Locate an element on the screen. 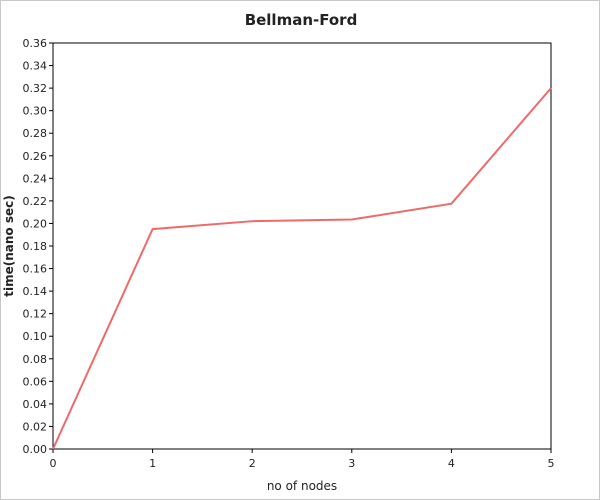 The width and height of the screenshot is (600, 500). x-axis: 0 1 2 3 4 5 is located at coordinates (302, 459).